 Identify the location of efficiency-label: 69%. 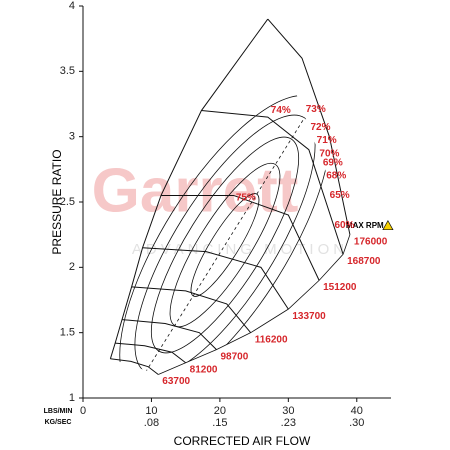
(333, 162).